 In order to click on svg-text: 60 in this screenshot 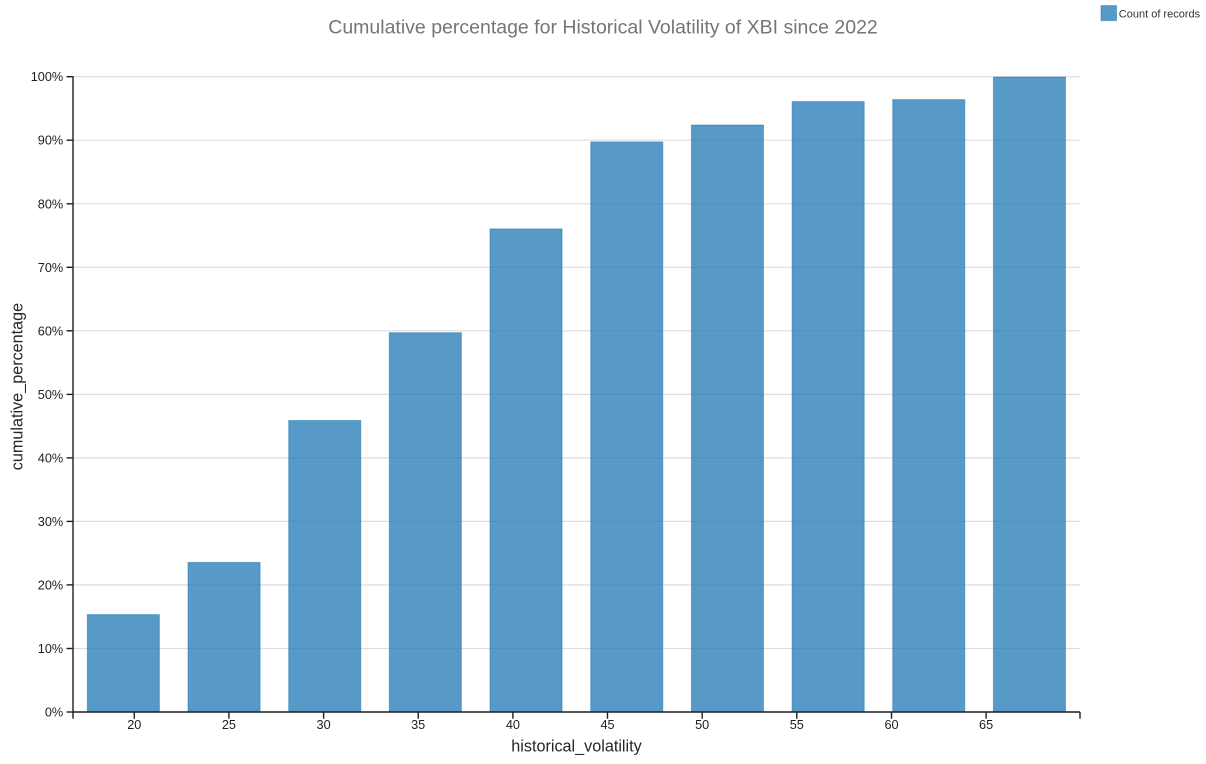, I will do `click(891, 725)`.